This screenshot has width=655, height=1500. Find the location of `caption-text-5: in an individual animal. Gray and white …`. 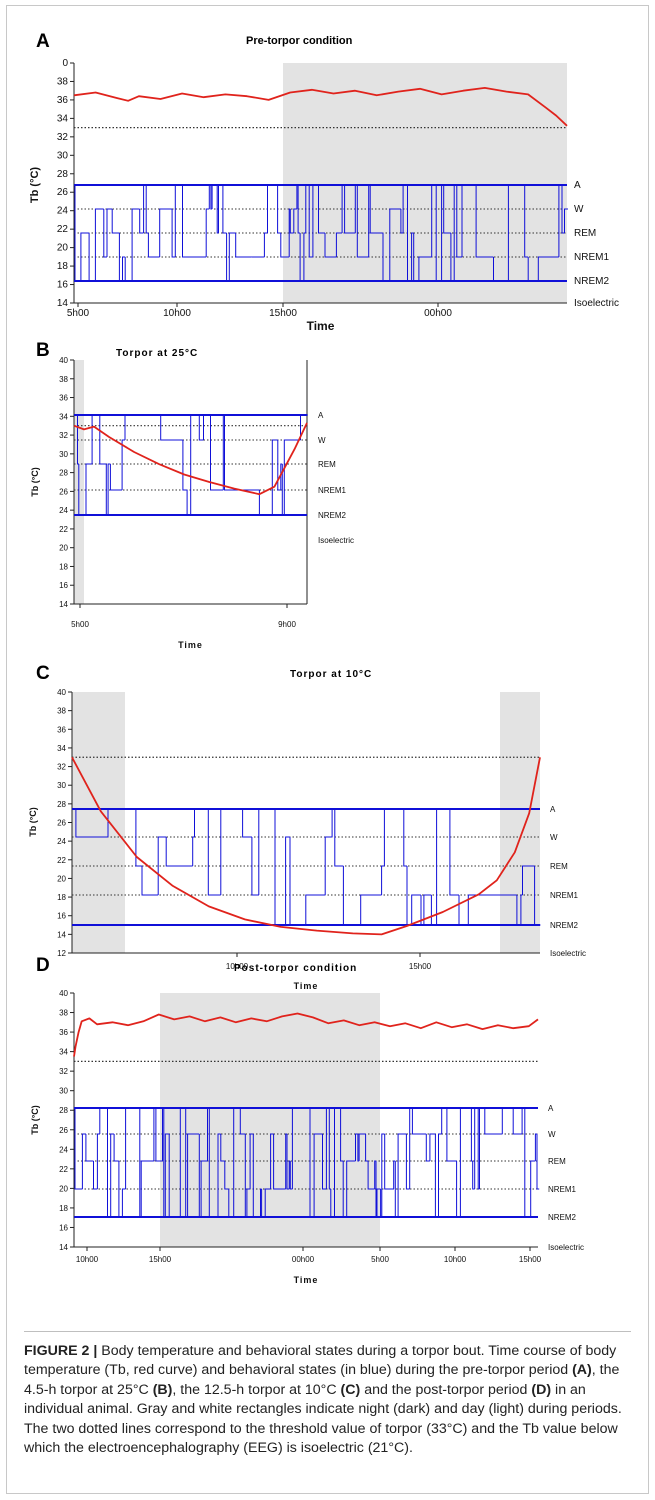

caption-text-5: in an individual animal. Gray and white … is located at coordinates (323, 1419).